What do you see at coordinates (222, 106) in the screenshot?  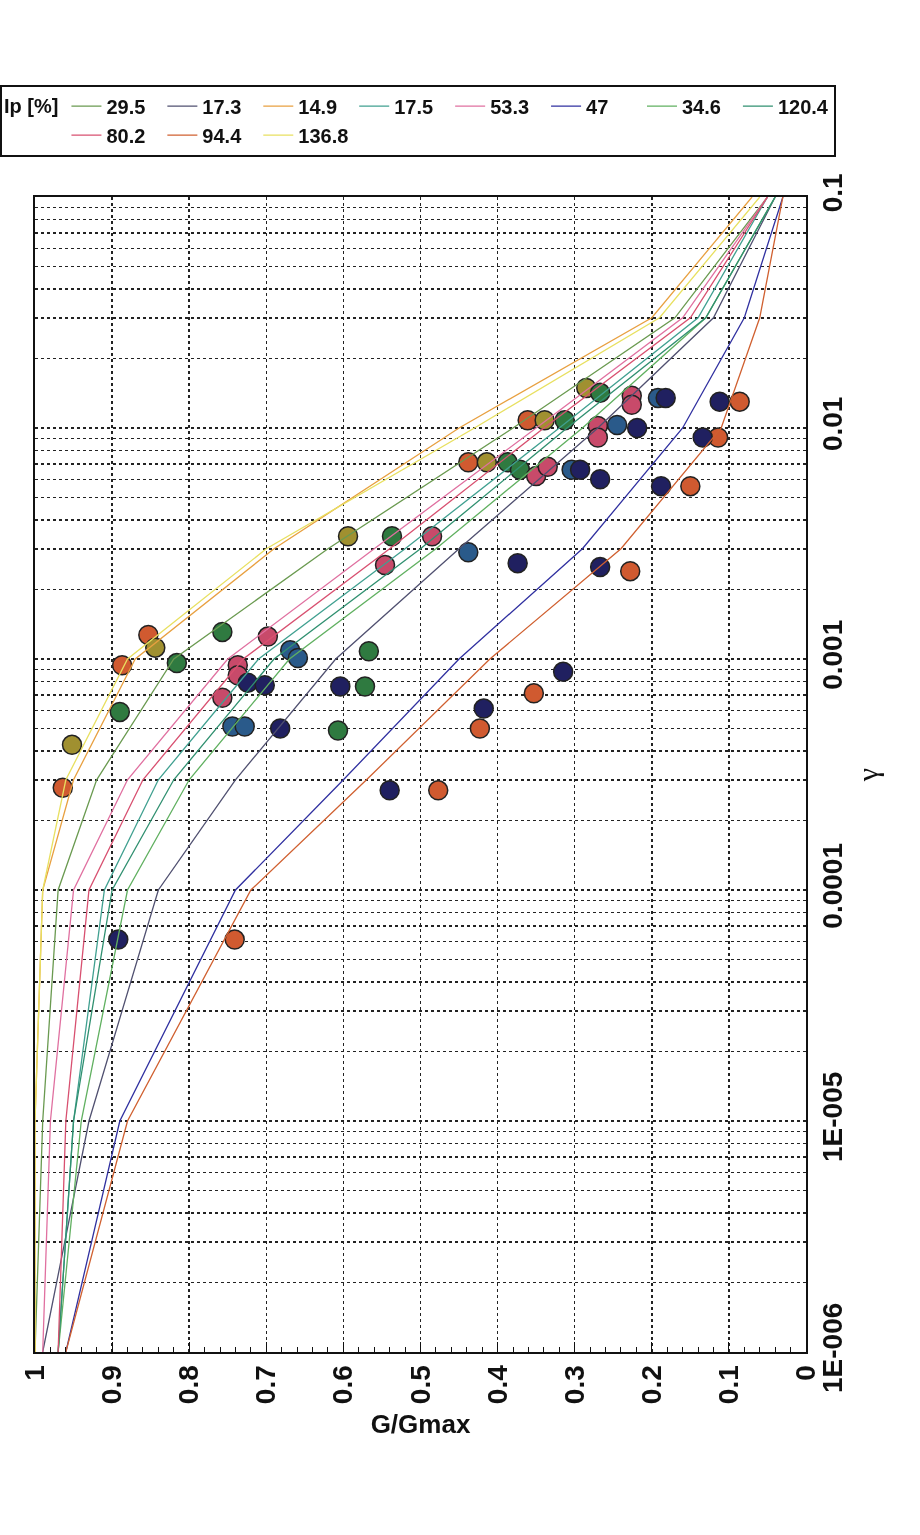 I see `legend-label: 17.3` at bounding box center [222, 106].